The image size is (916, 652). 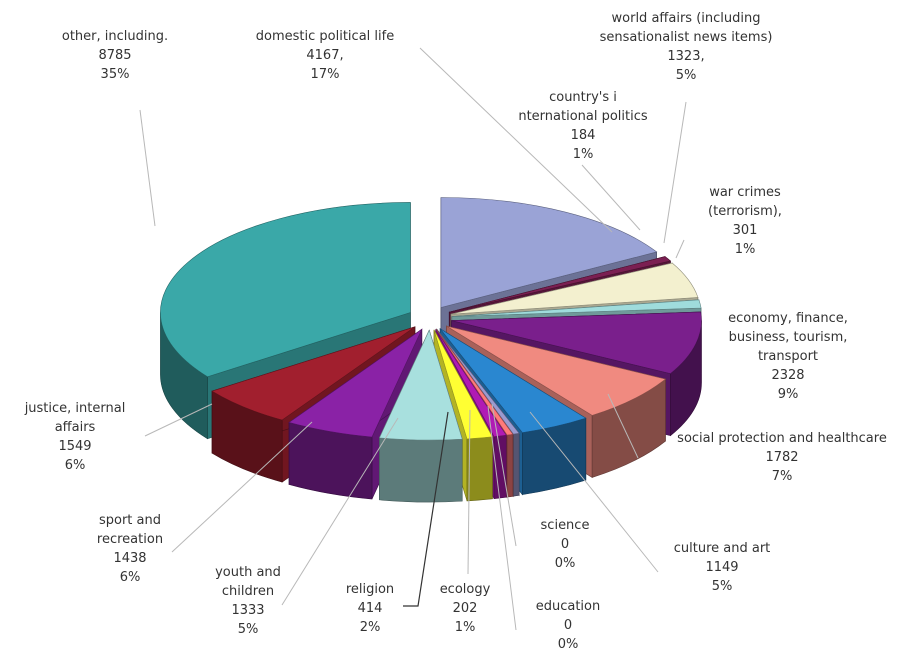 I want to click on slice-label-intl: country's i nternational politics 184 1%, so click(x=583, y=126).